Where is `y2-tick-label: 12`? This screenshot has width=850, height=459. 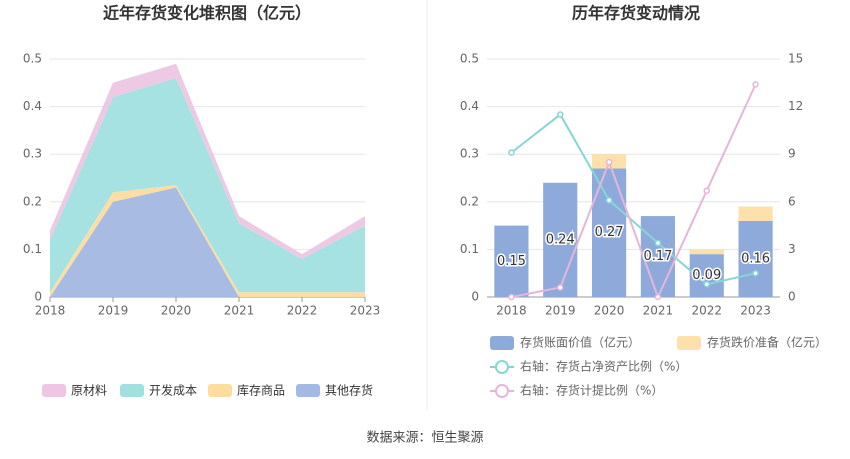 y2-tick-label: 12 is located at coordinates (795, 106).